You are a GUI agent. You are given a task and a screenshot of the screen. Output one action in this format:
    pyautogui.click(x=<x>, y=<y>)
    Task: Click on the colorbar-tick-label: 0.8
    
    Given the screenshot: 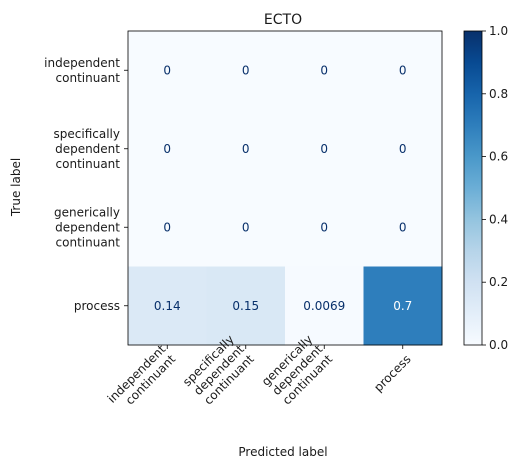 What is the action you would take?
    pyautogui.click(x=498, y=94)
    